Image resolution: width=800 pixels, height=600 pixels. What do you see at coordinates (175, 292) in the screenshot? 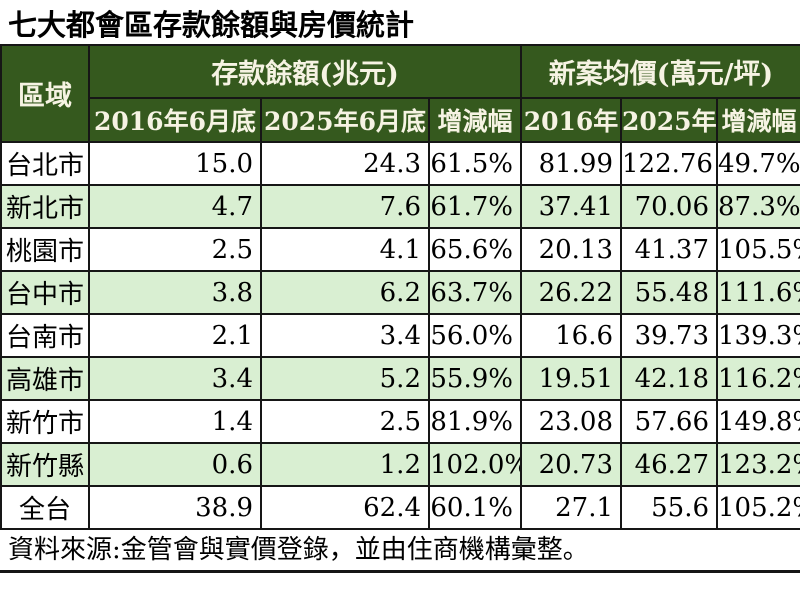
I see `value-cell: 3.8` at bounding box center [175, 292].